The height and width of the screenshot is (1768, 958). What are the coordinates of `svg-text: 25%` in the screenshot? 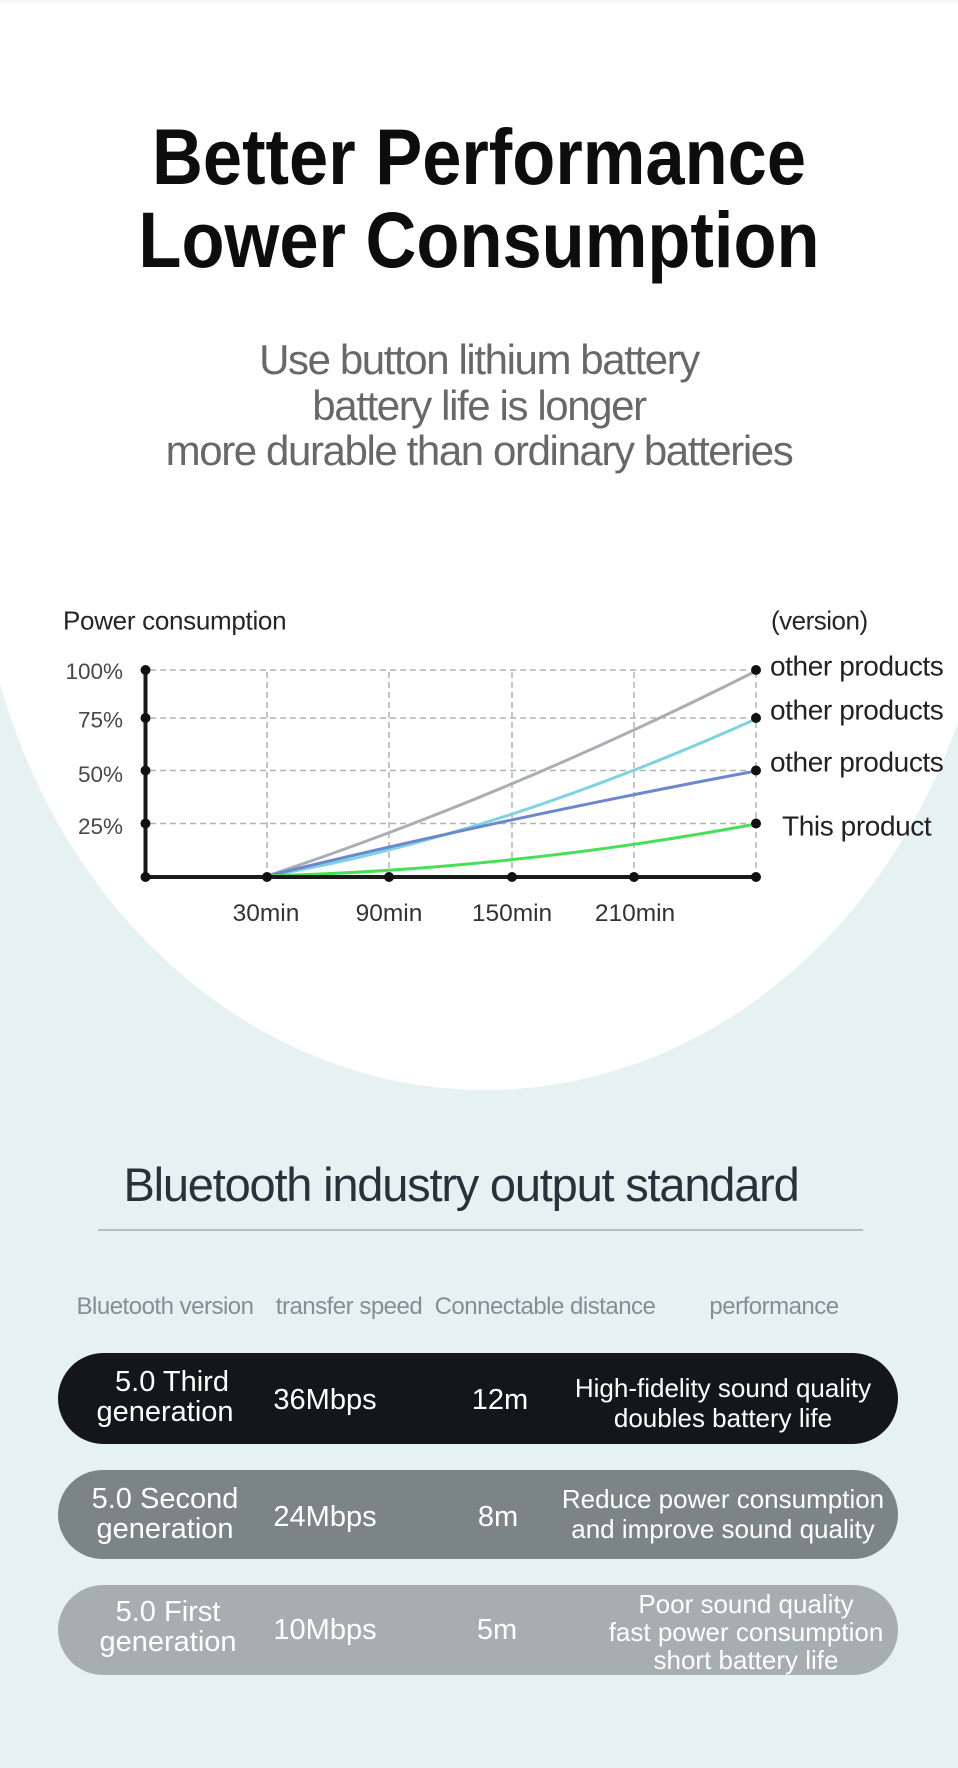 It's located at (100, 826).